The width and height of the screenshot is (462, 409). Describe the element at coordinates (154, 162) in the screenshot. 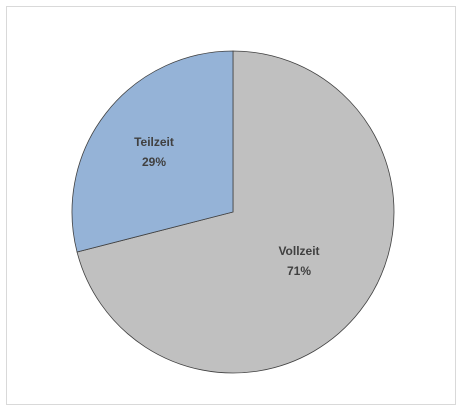

I see `slice-label-teilzeit-percent: 29%` at that location.